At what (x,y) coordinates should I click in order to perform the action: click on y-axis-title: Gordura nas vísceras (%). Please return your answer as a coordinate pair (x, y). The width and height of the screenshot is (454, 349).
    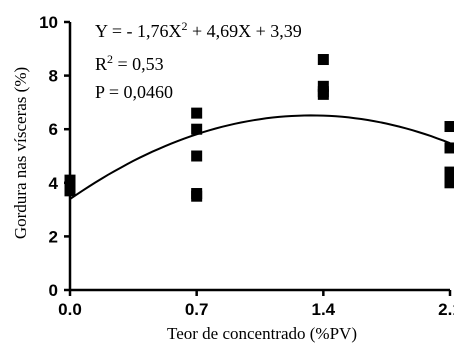
    Looking at the image, I should click on (20, 153).